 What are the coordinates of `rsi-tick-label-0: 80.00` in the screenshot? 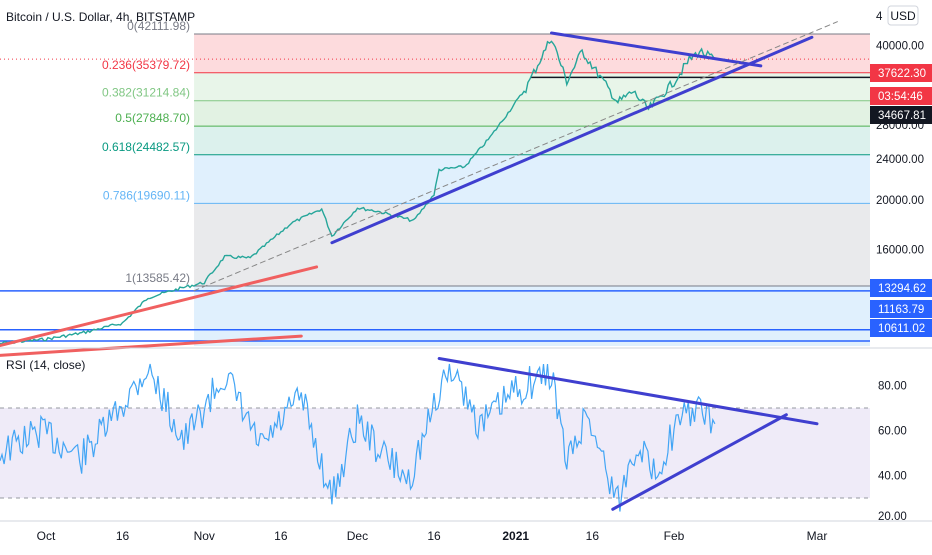 It's located at (892, 387).